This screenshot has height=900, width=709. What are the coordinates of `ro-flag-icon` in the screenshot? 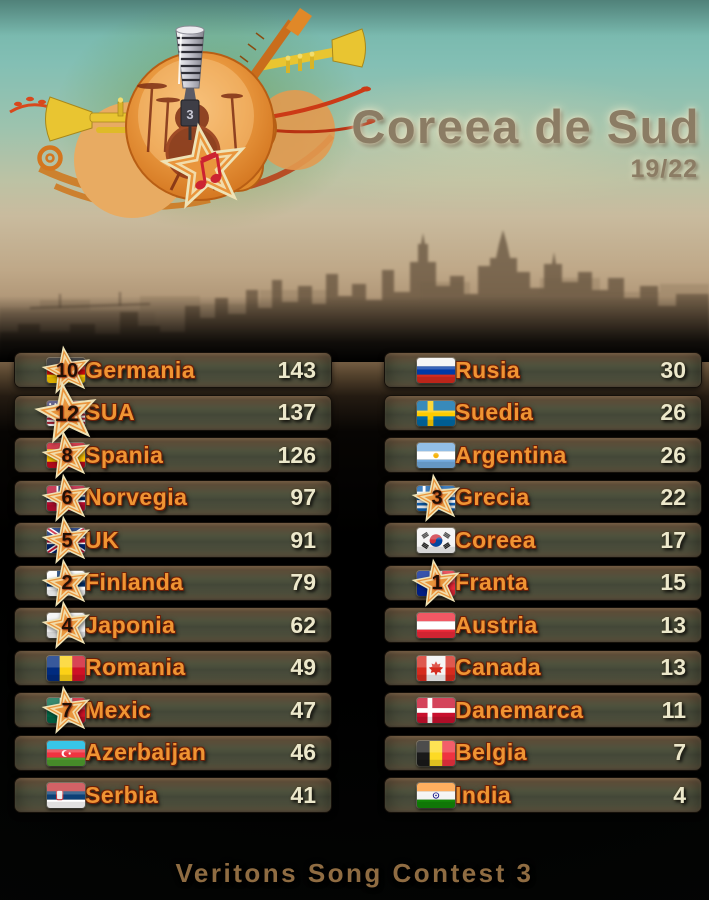 It's located at (66, 668).